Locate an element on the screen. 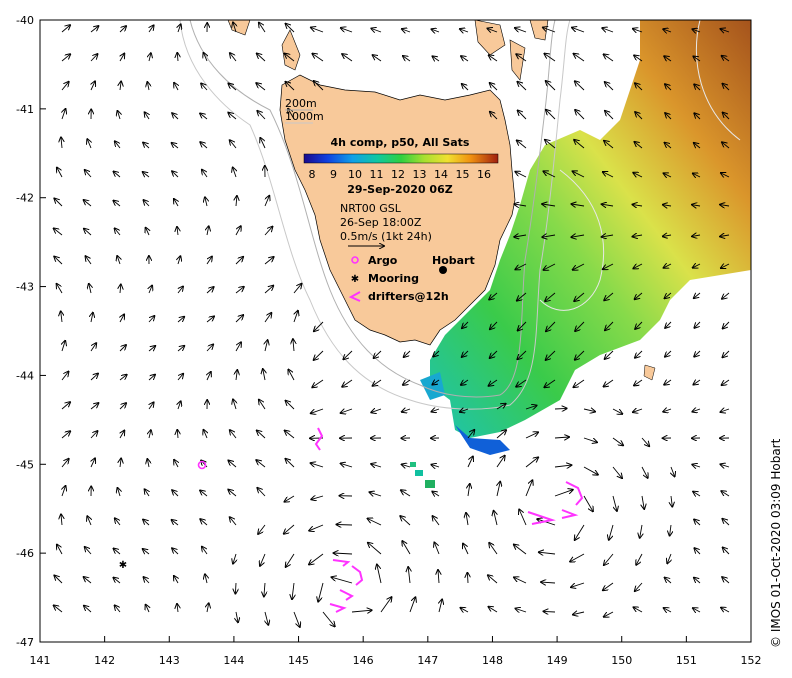 This screenshot has width=792, height=678. lon-tick-label: 150 is located at coordinates (621, 660).